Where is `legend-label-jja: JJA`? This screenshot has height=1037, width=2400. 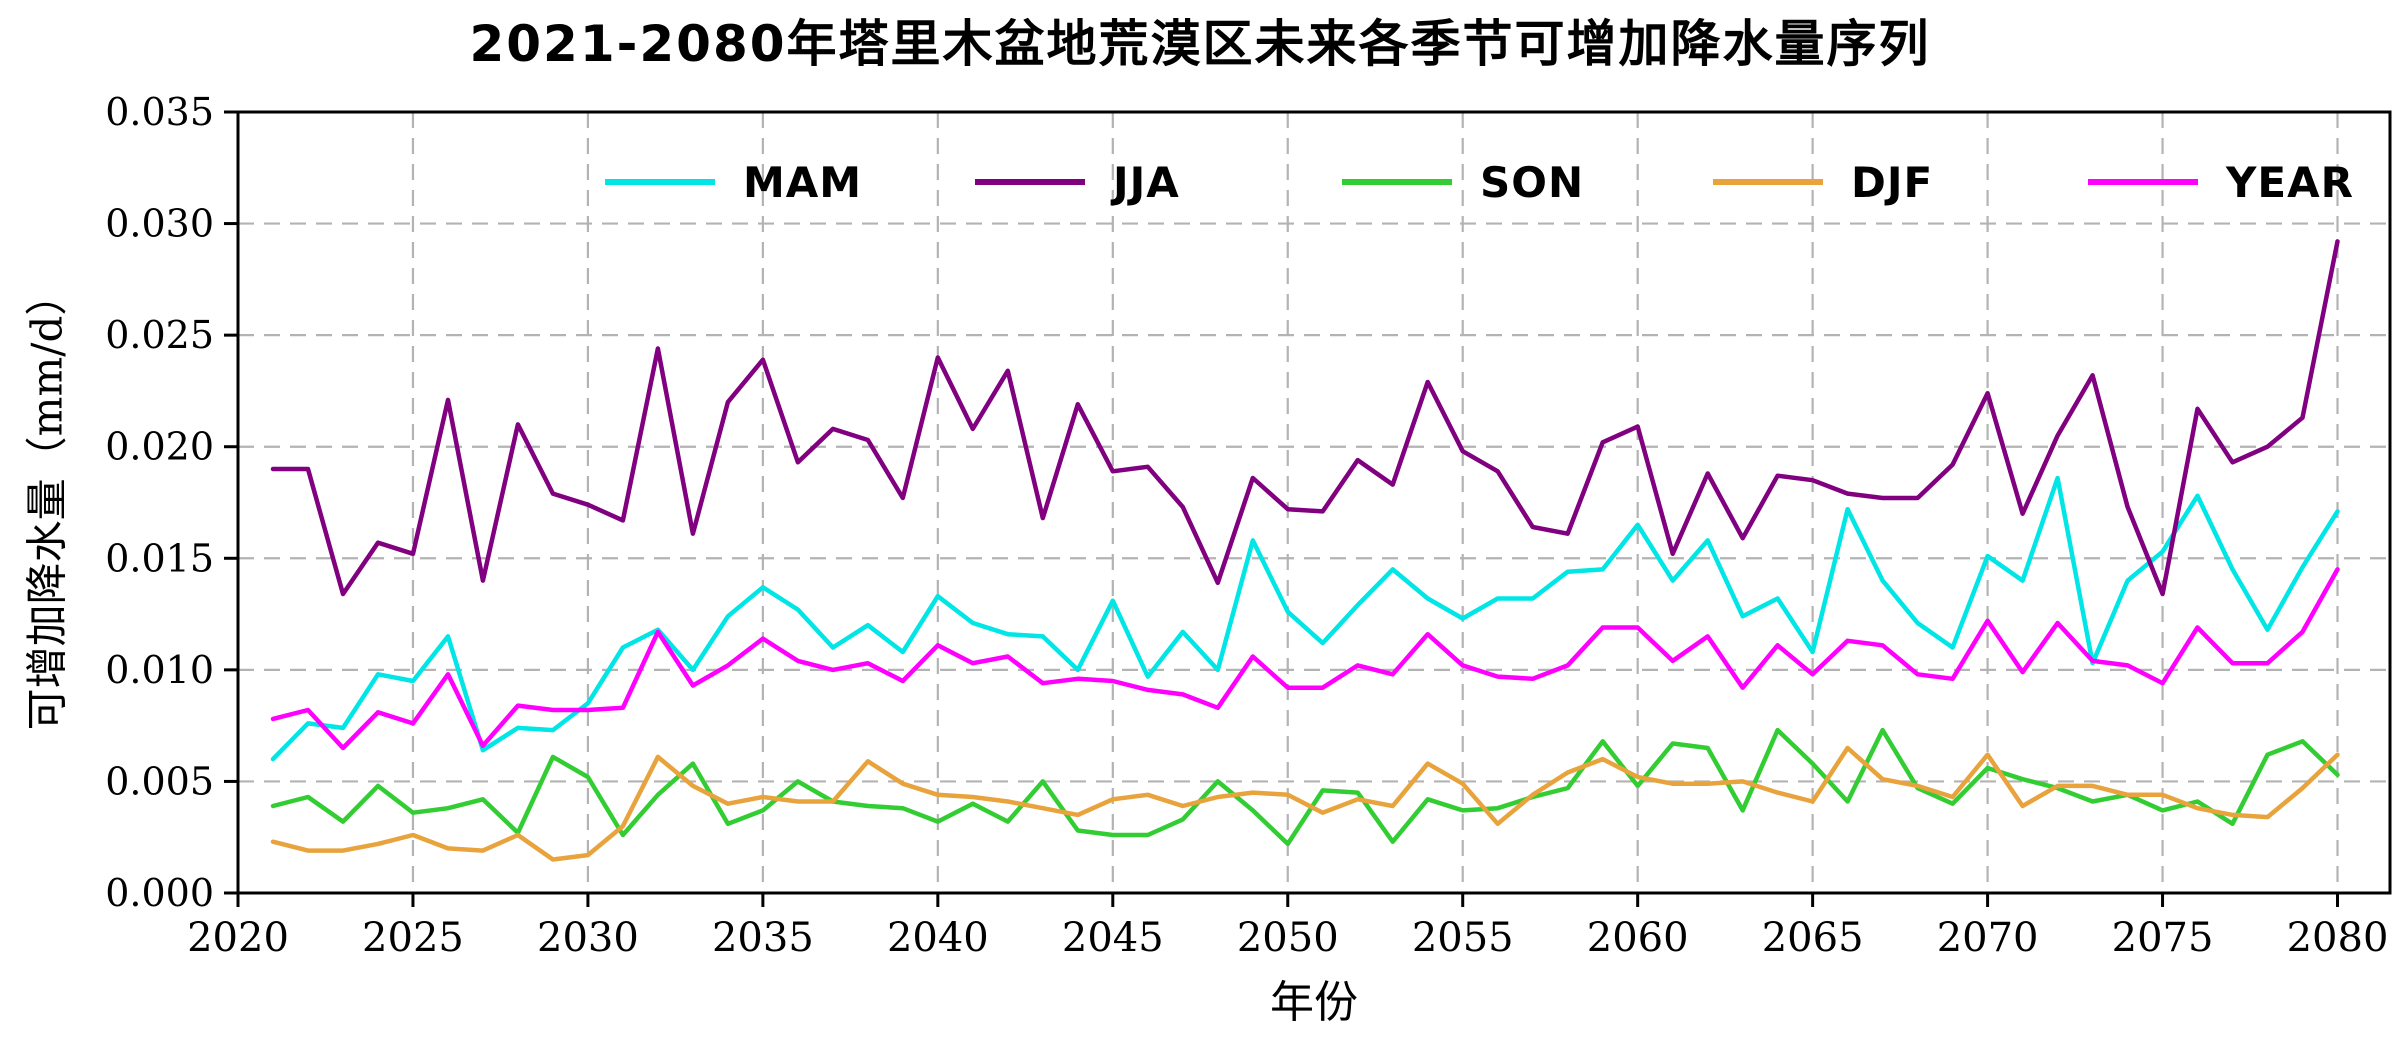 legend-label-jja: JJA is located at coordinates (1146, 182).